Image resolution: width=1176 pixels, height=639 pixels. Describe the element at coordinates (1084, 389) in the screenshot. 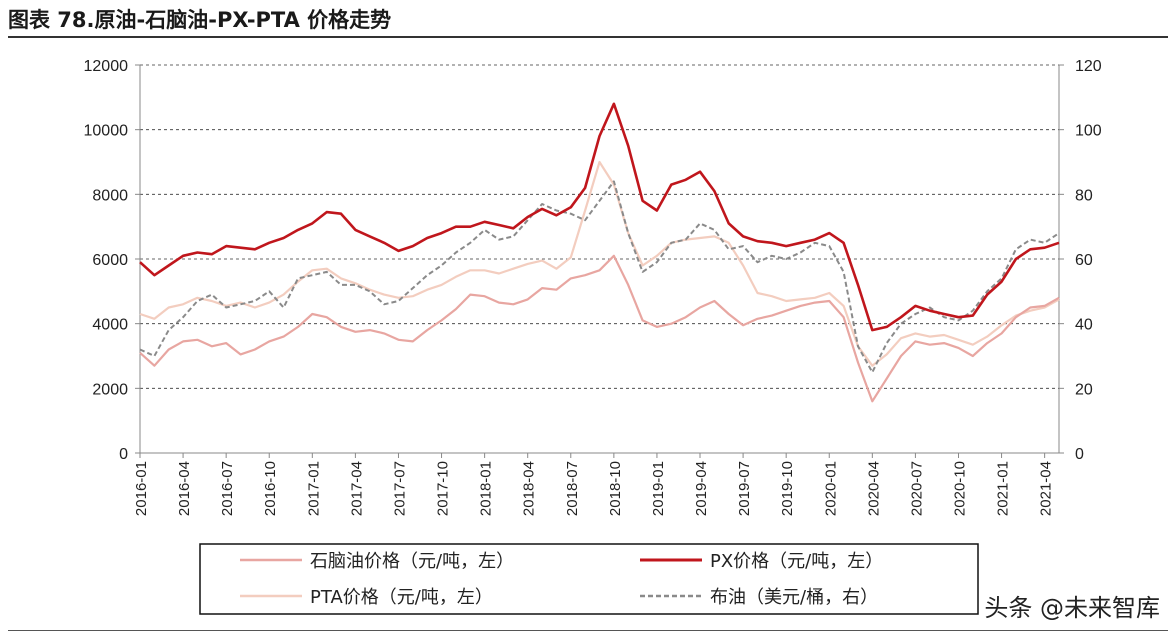

I see `right-y-tick-label: 20` at that location.